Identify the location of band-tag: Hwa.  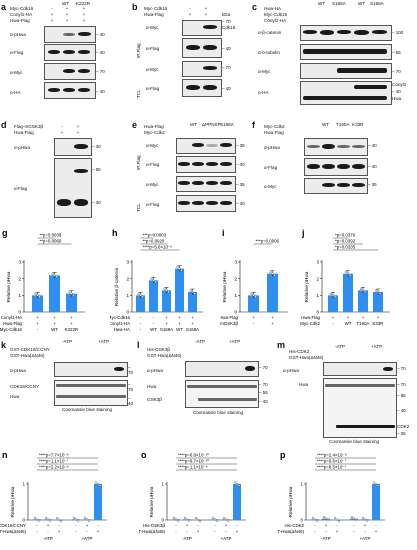
(397, 98).